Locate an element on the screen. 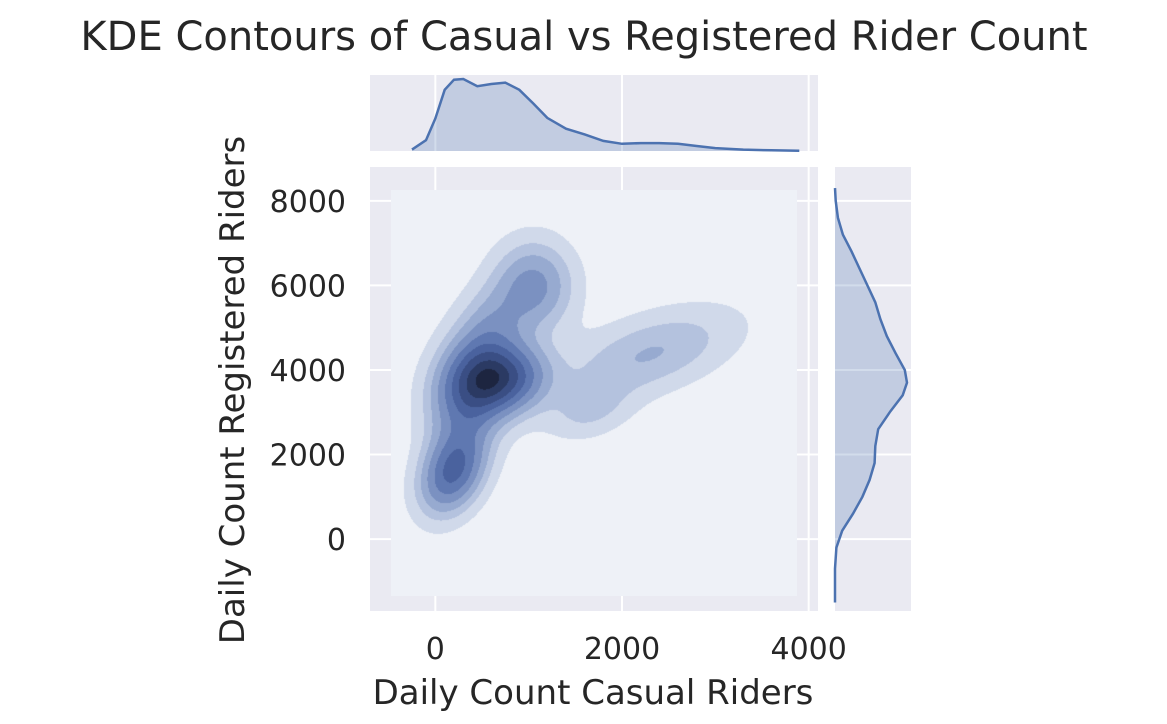  y-tick-label: 0 is located at coordinates (336, 540).